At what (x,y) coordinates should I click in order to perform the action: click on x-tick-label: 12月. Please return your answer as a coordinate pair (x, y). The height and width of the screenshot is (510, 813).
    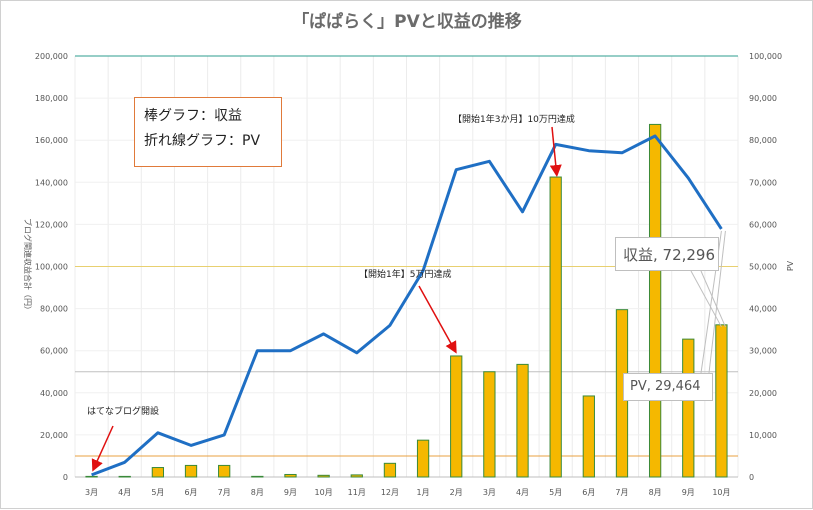
    Looking at the image, I should click on (390, 492).